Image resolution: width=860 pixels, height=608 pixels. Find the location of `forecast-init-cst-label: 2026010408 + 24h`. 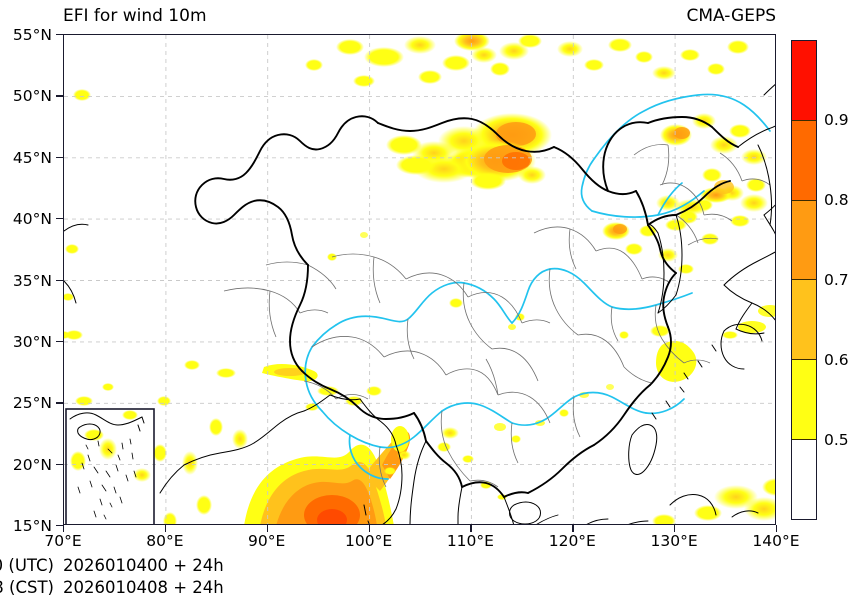

forecast-init-cst-label: 2026010408 + 24h is located at coordinates (143, 587).